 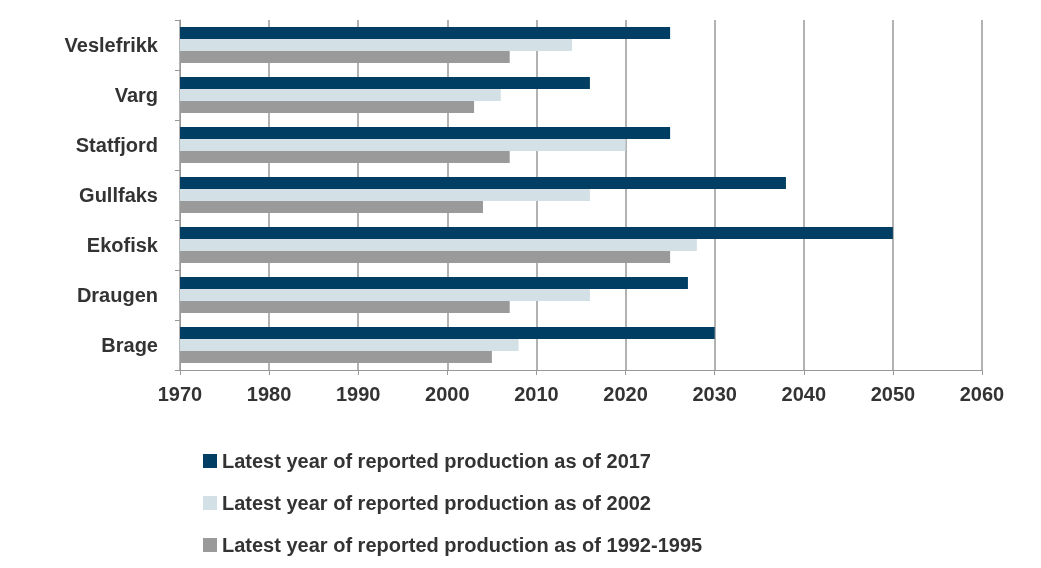 I want to click on x-tick-label: 1970, so click(x=180, y=394).